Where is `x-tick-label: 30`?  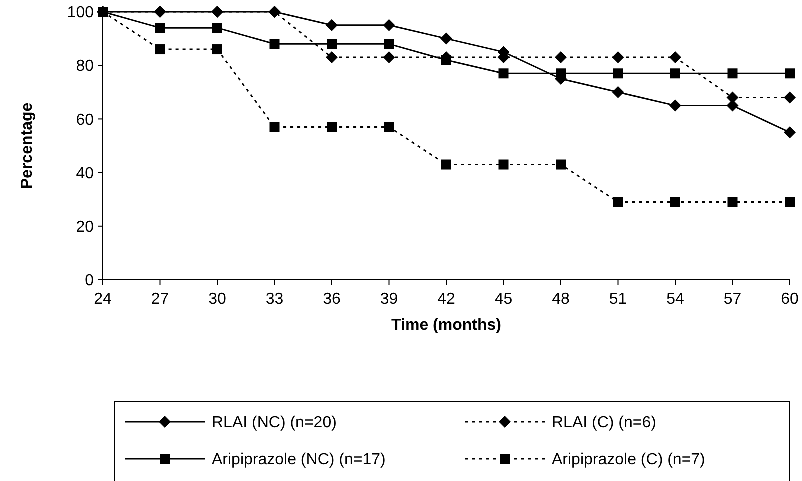 x-tick-label: 30 is located at coordinates (217, 299).